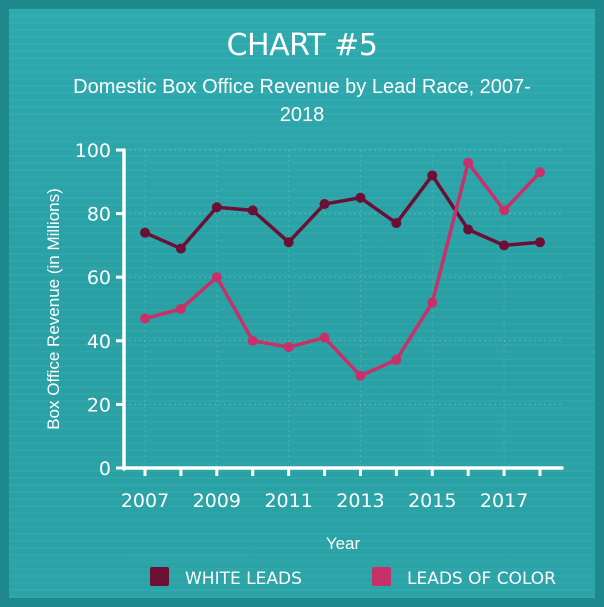 The height and width of the screenshot is (607, 604). Describe the element at coordinates (331, 490) in the screenshot. I see `x-tick-labels: 2007 2009 2011 2013 2015 2017` at that location.